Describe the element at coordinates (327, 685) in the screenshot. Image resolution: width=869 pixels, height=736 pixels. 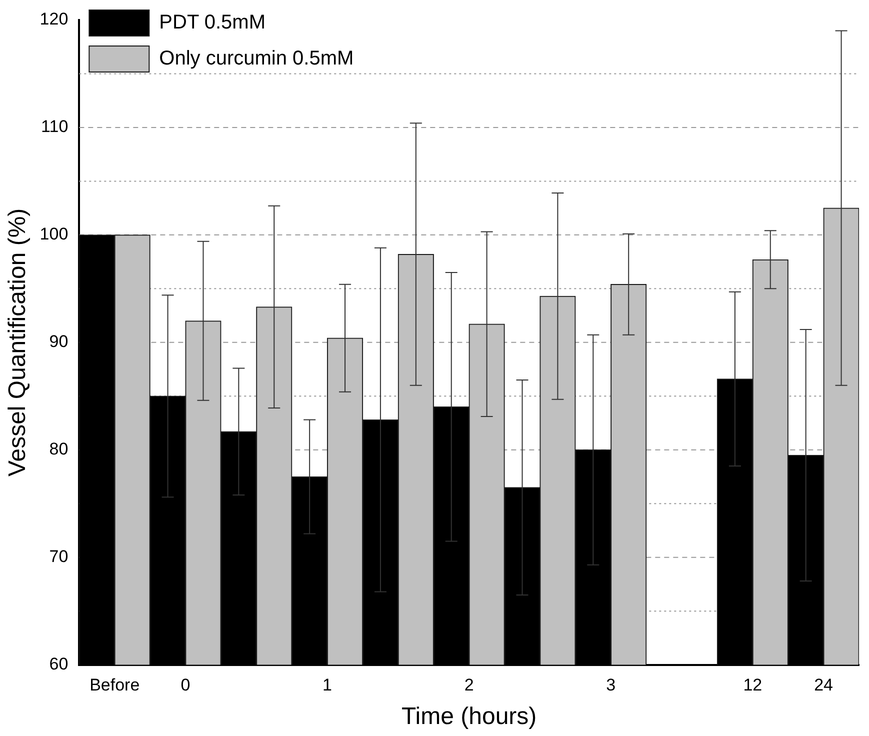
I see `x-tick-label: 1` at that location.